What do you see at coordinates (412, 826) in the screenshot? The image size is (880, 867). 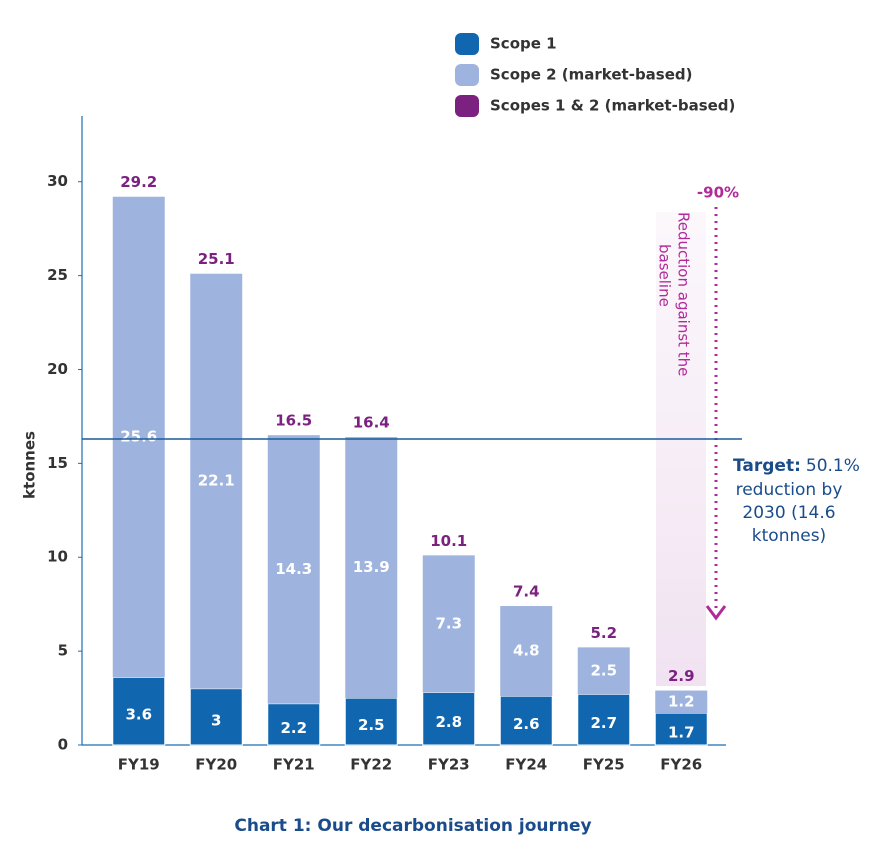 I see `chart-title: Chart 1: Our decarbonisation journey` at bounding box center [412, 826].